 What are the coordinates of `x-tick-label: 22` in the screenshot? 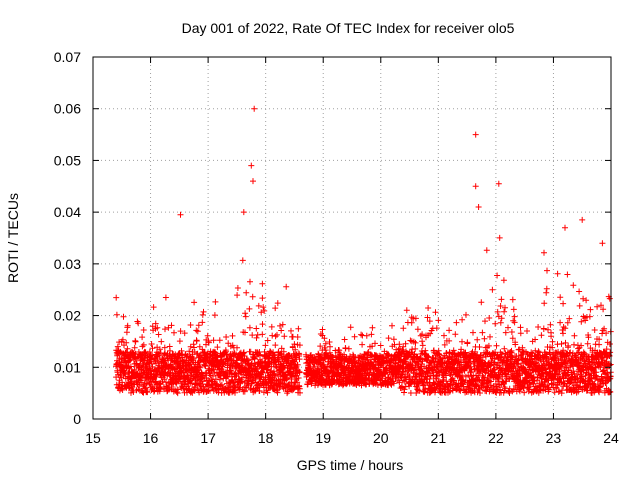 It's located at (496, 438).